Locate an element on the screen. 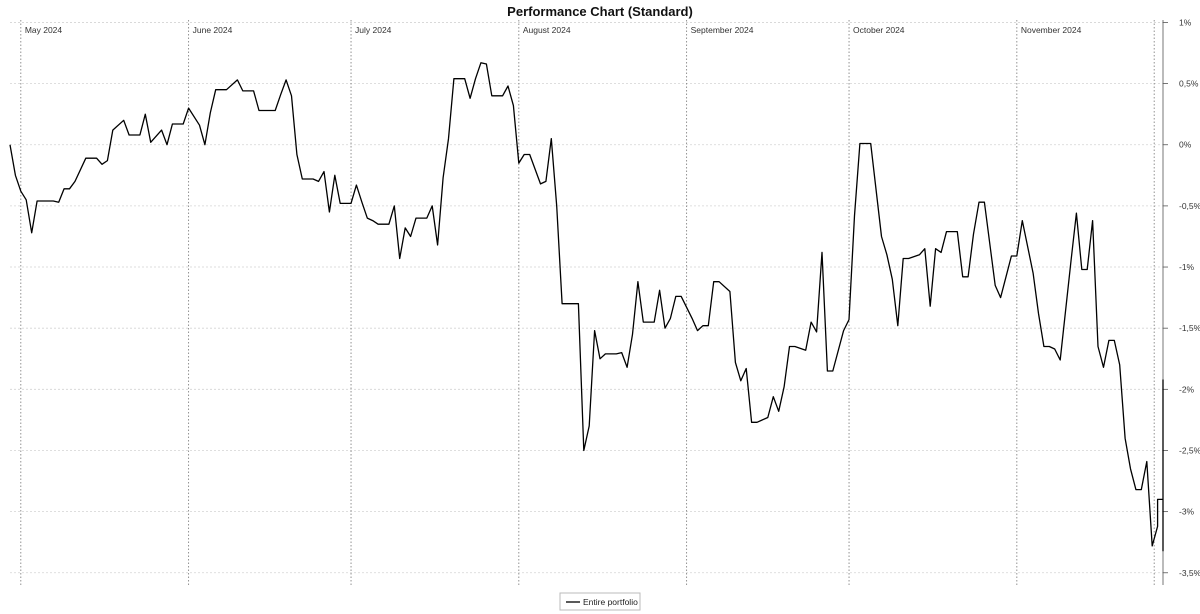 Image resolution: width=1200 pixels, height=614 pixels. y-tick-label: -3,5% is located at coordinates (1189, 573).